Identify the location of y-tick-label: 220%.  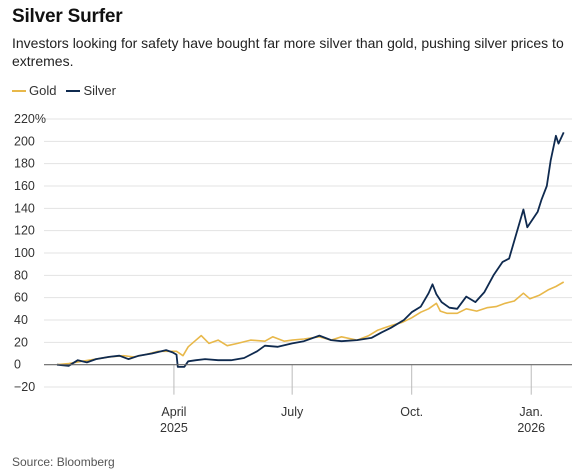
(30, 119).